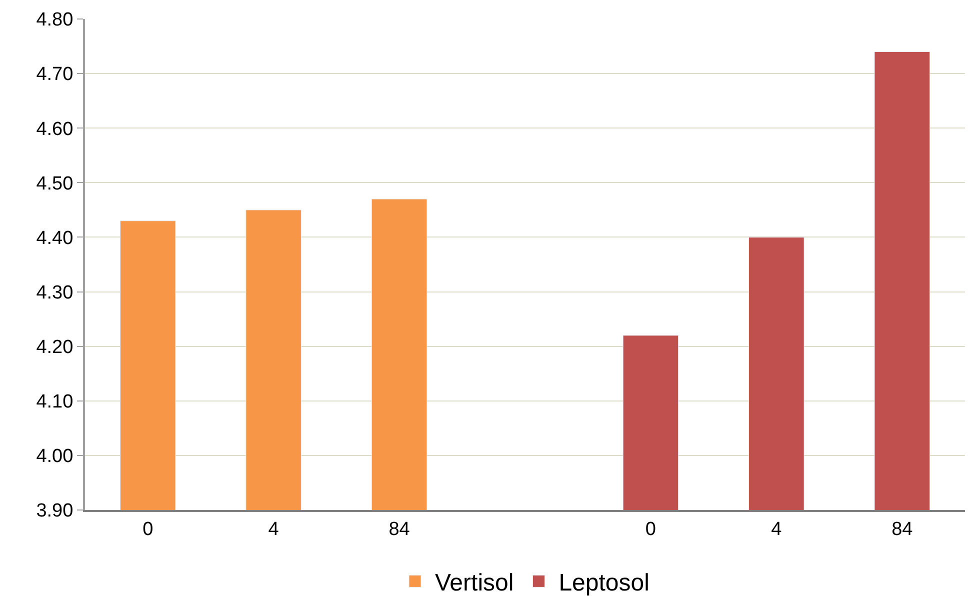  I want to click on y-tick-label: 4.70, so click(55, 75).